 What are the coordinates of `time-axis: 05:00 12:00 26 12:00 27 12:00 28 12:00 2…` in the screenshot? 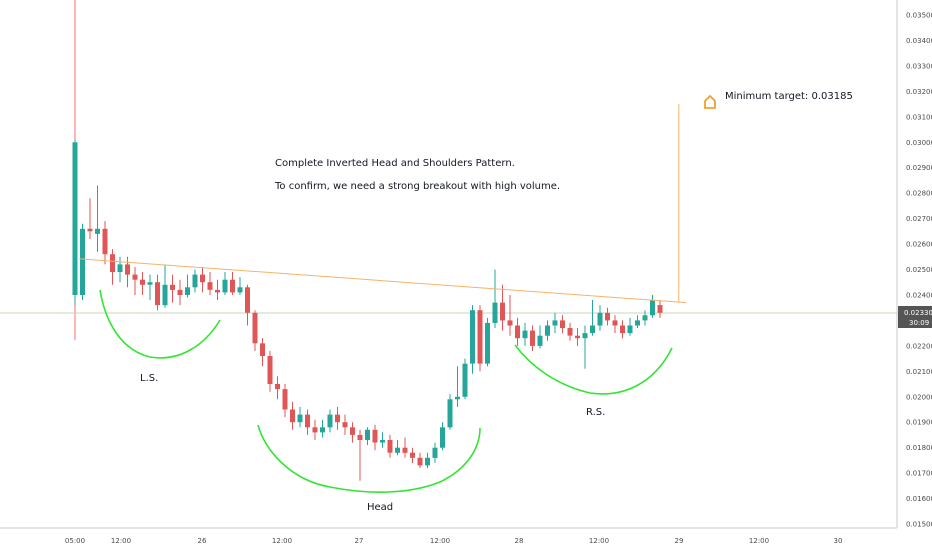 It's located at (448, 536).